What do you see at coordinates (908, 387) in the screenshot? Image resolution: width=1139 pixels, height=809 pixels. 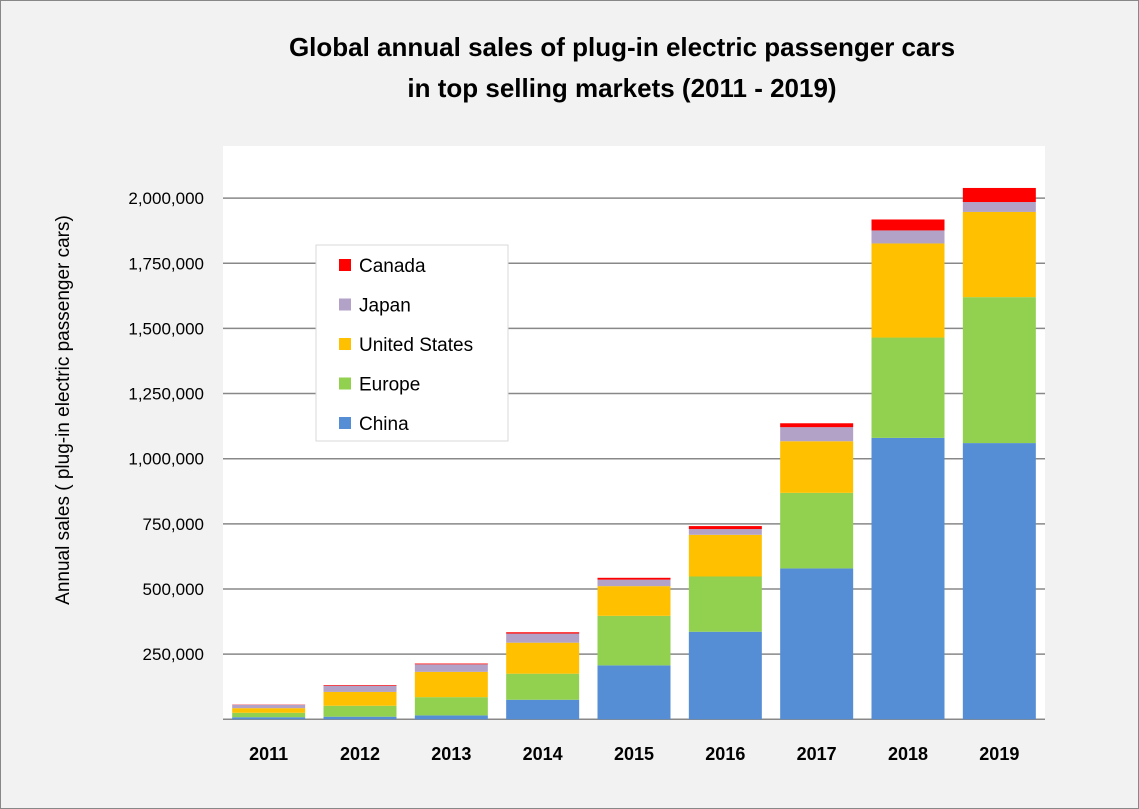 I see `bar-segment-europe-2018` at bounding box center [908, 387].